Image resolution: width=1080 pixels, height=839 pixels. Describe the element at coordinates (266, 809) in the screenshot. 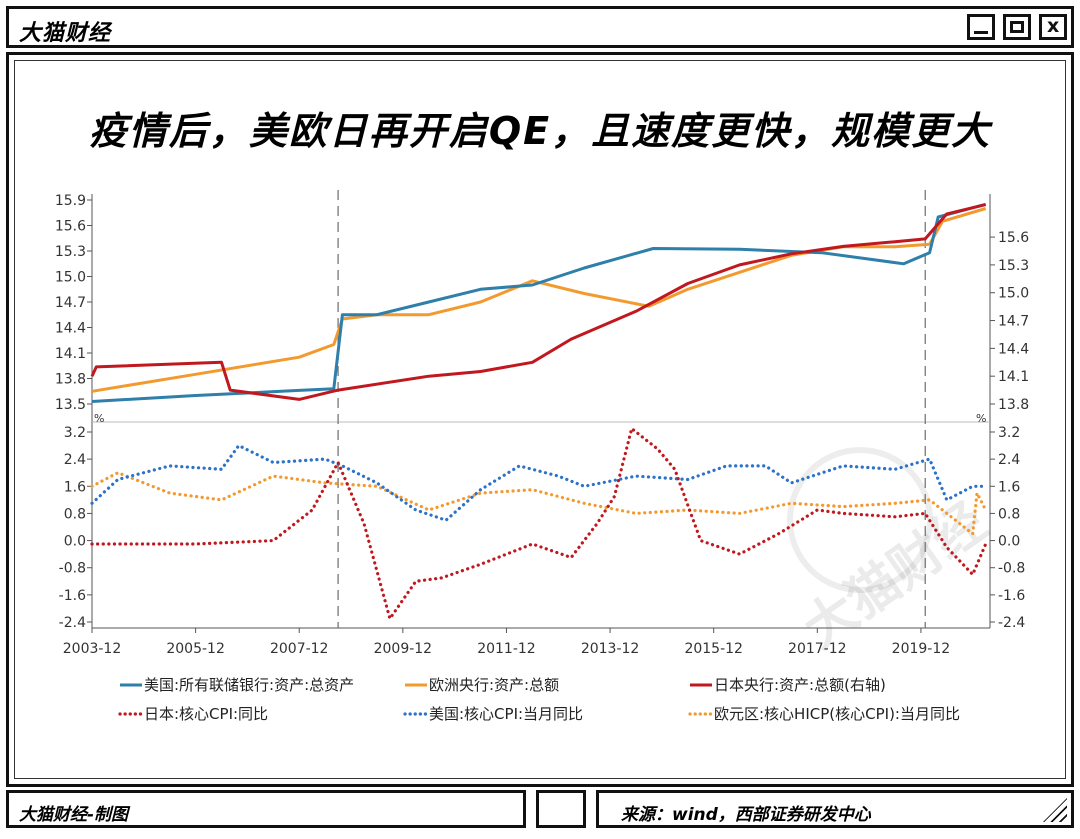

I see `footer-left-box: 大猫财经-制图` at that location.